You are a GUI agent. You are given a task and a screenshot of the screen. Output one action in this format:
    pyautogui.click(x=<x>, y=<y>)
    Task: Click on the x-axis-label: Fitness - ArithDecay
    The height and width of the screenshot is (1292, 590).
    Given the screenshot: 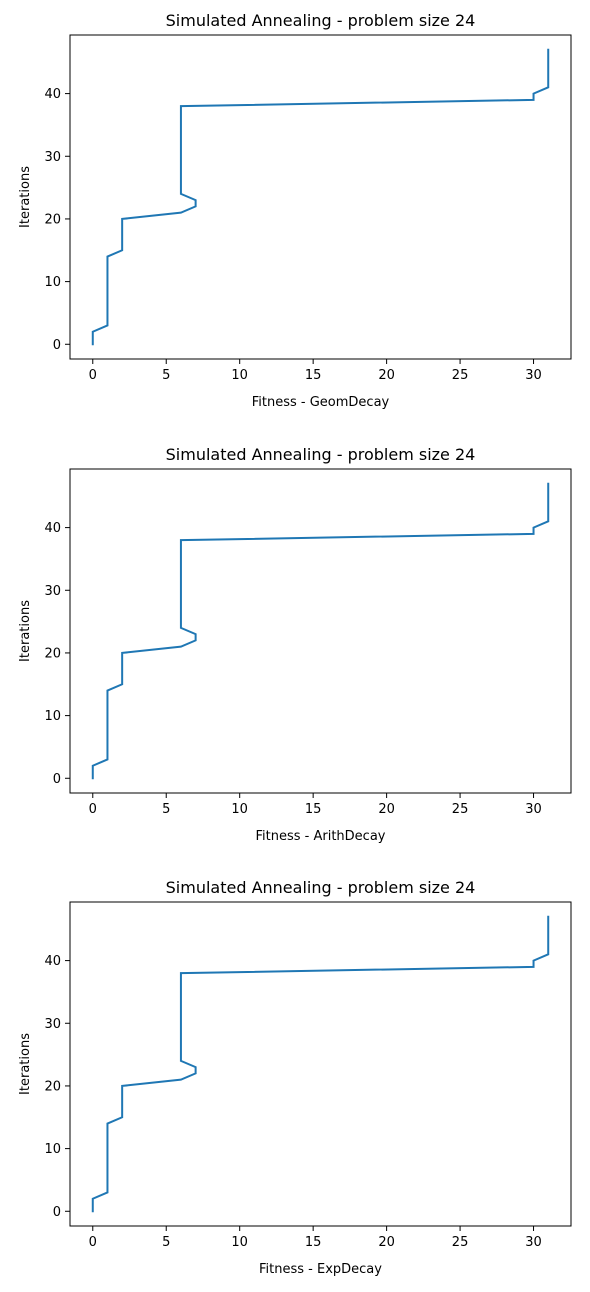 What is the action you would take?
    pyautogui.click(x=321, y=836)
    